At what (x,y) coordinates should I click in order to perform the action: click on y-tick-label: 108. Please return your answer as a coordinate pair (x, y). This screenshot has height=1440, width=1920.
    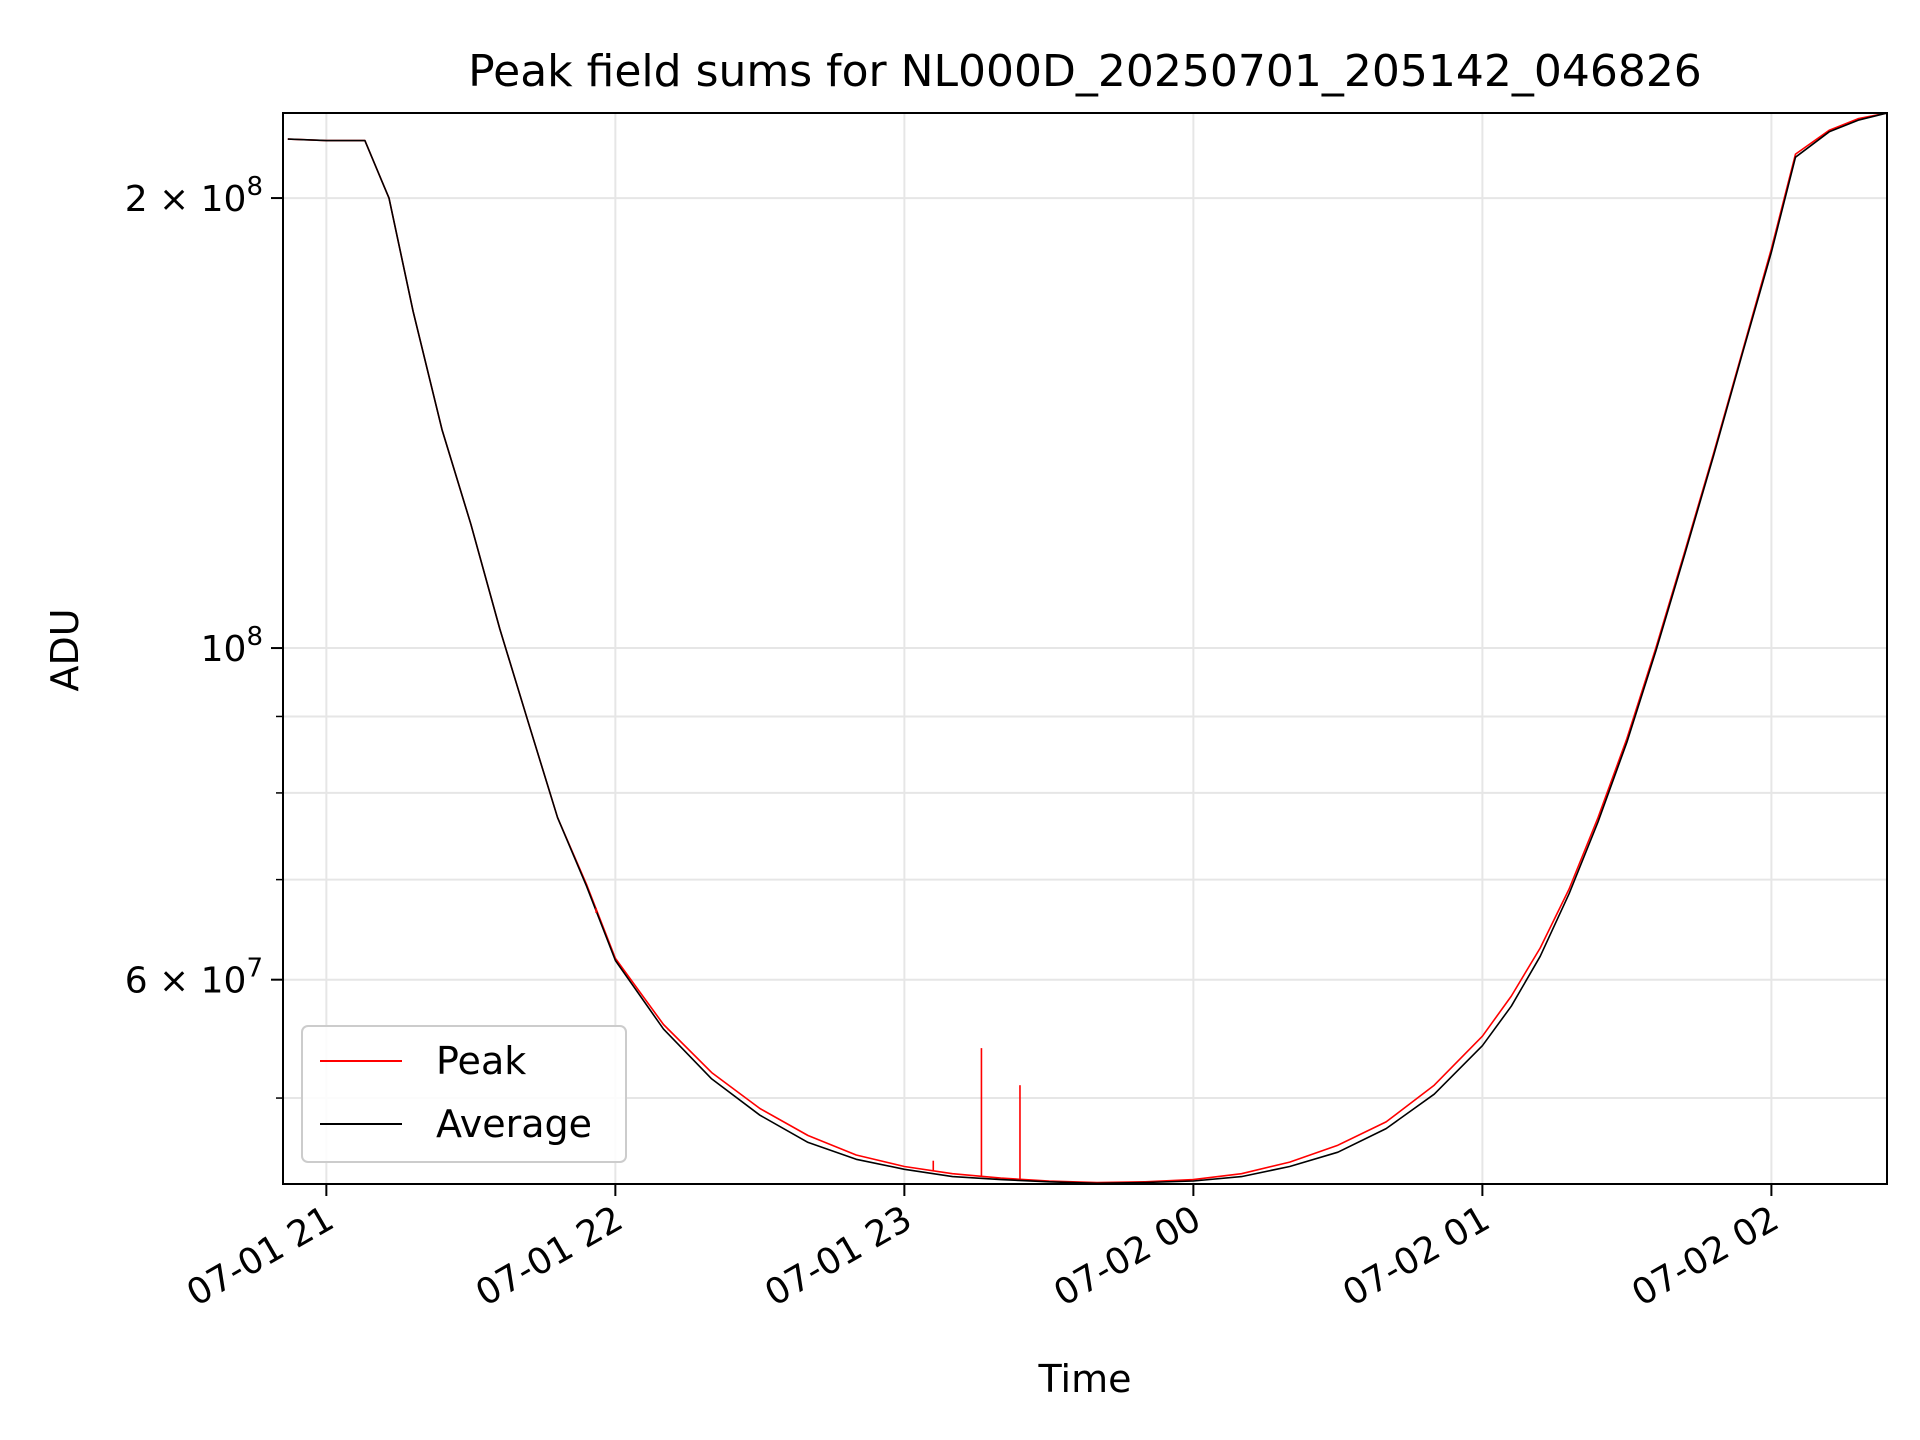
    Looking at the image, I should click on (232, 646).